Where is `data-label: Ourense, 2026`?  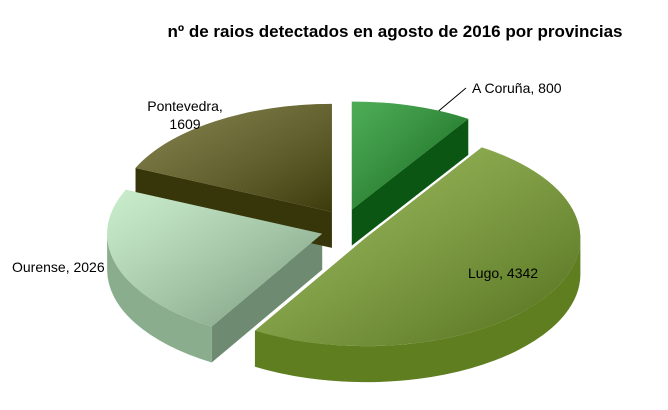 data-label: Ourense, 2026 is located at coordinates (58, 267).